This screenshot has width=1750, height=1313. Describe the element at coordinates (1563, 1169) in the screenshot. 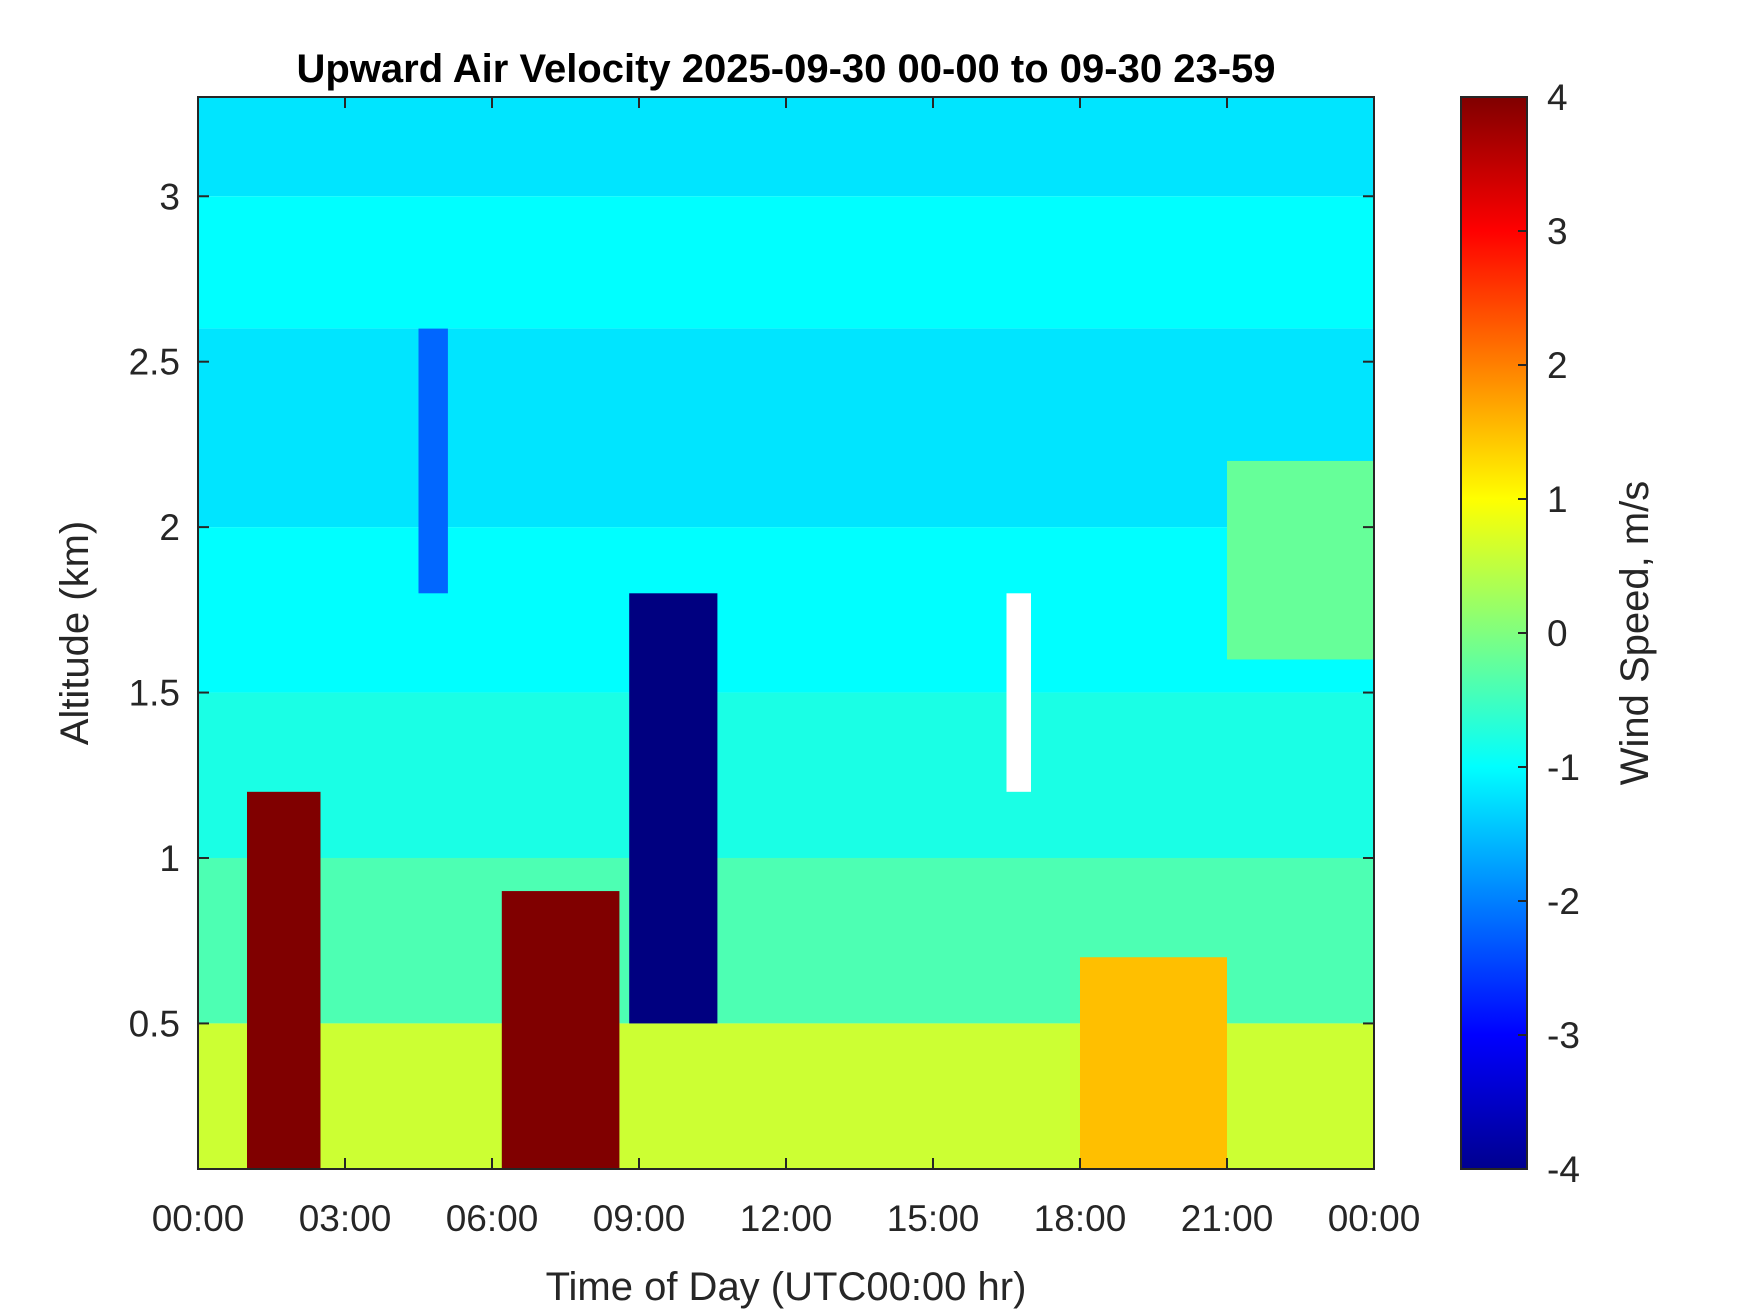

I see `colorbar-tick-label-8: -4` at that location.